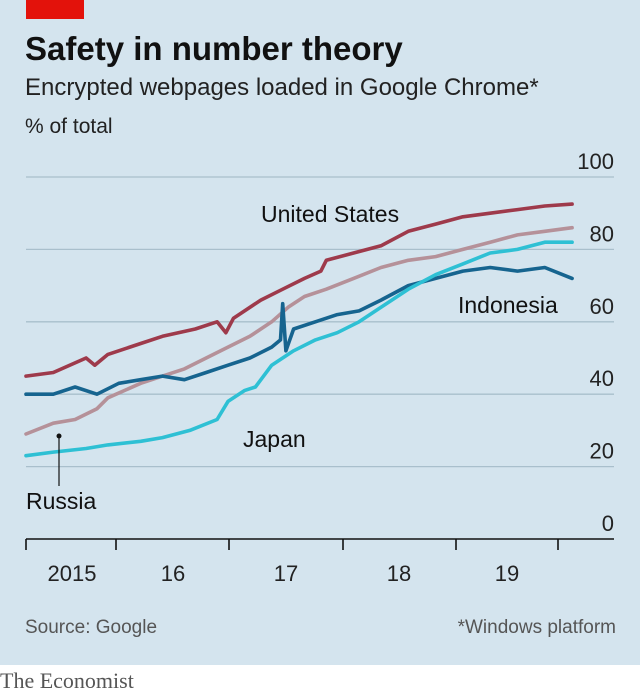 The image size is (640, 697). What do you see at coordinates (595, 162) in the screenshot?
I see `y-tick-label-100: 100` at bounding box center [595, 162].